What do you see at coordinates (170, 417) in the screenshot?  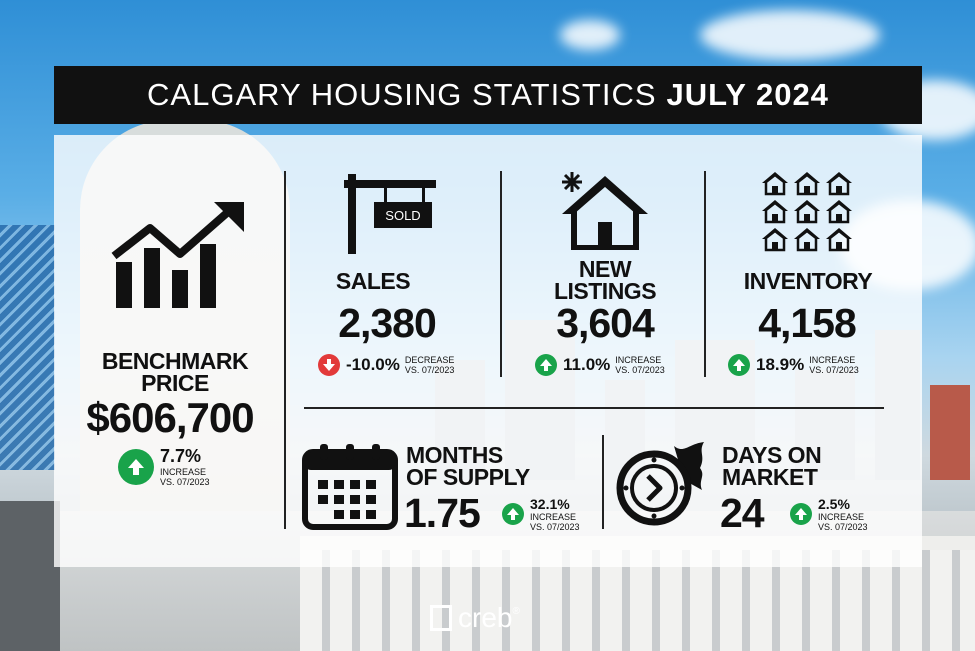 I see `benchmark-value: $606,700` at bounding box center [170, 417].